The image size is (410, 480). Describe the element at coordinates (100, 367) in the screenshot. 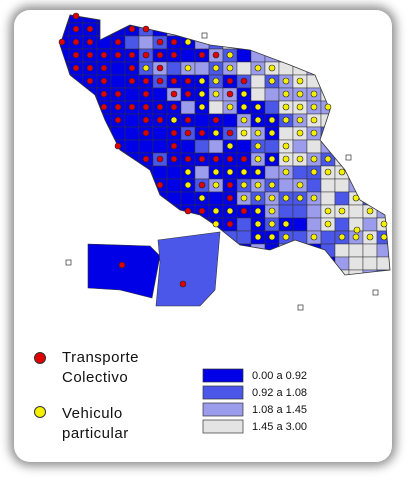

I see `legend-label: Transporte Colectivo` at that location.